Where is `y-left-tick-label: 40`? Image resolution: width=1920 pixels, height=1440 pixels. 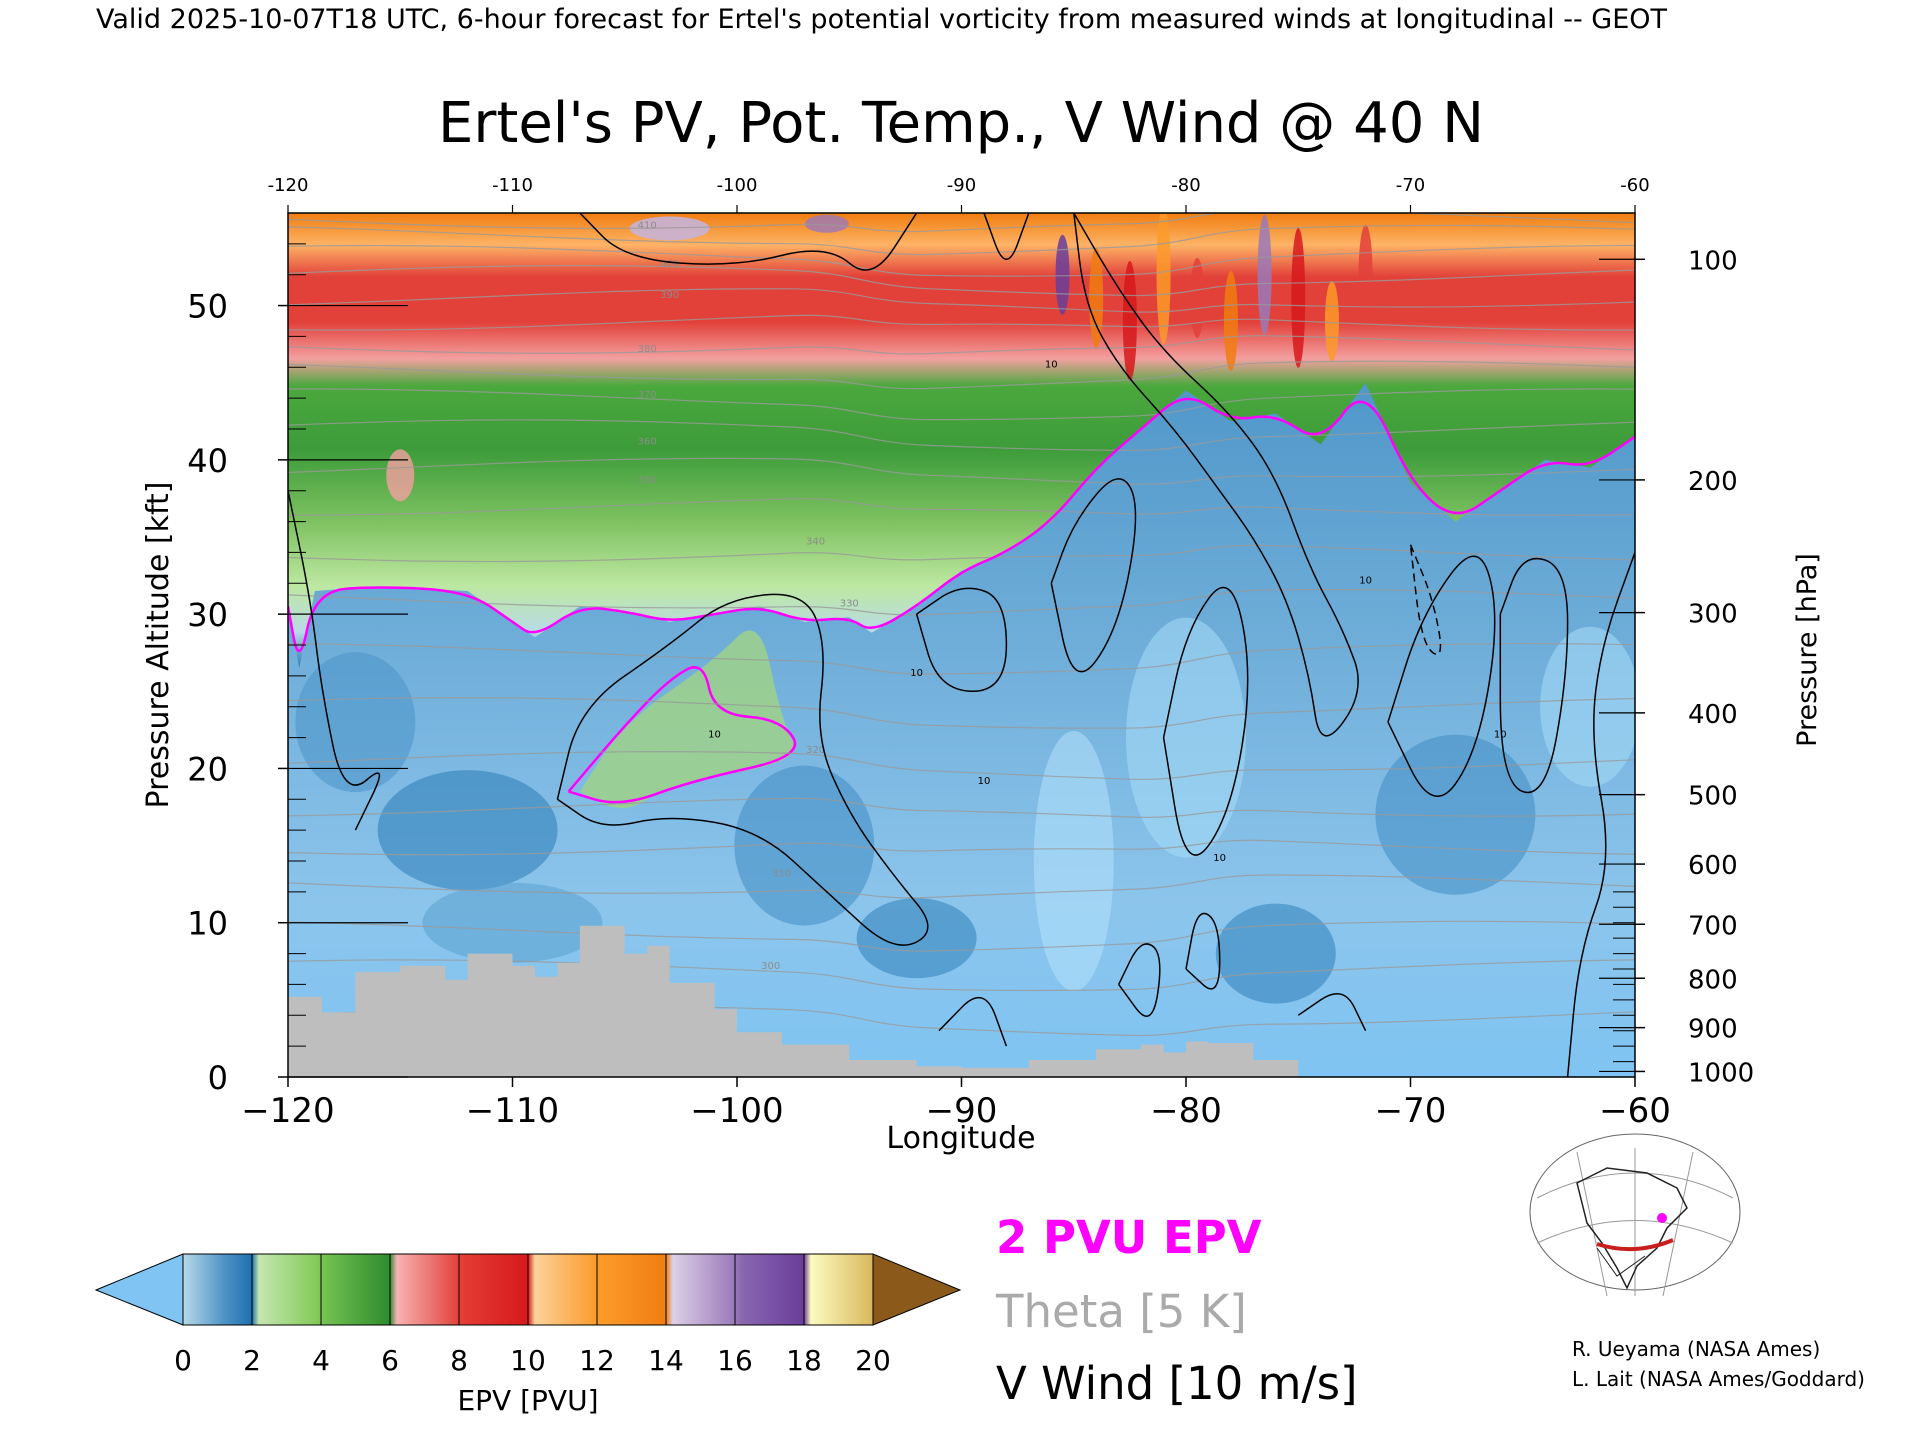 y-left-tick-label: 40 is located at coordinates (207, 461).